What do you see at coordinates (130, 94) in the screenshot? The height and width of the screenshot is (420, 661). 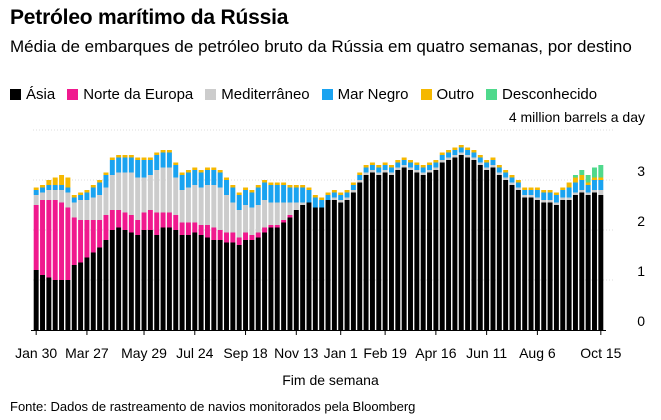 I see `legend-item-north-europe: Norte da Europa` at bounding box center [130, 94].